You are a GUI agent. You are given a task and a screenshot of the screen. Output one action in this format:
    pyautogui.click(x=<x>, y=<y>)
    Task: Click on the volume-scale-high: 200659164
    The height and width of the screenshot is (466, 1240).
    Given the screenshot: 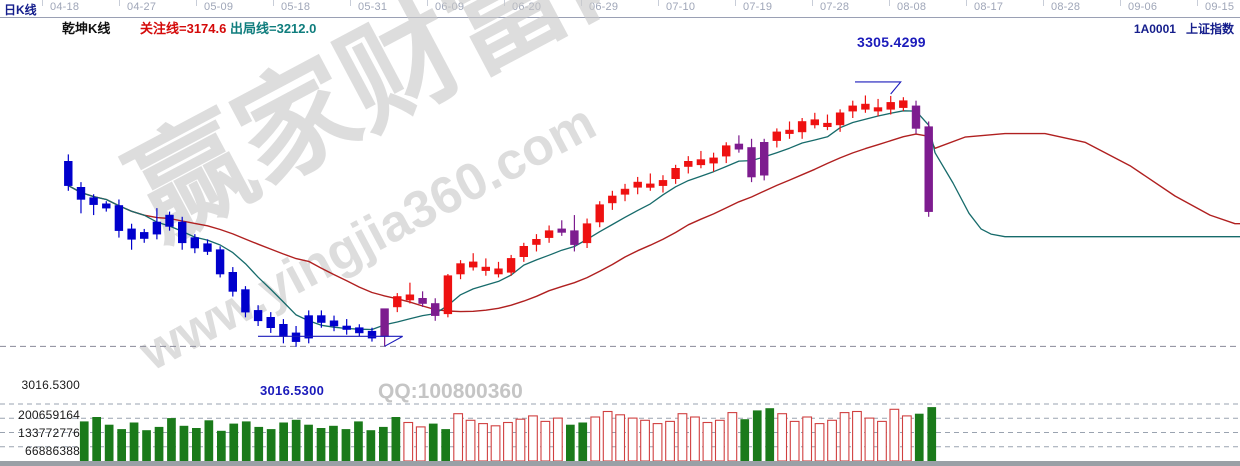 What is the action you would take?
    pyautogui.click(x=49, y=415)
    